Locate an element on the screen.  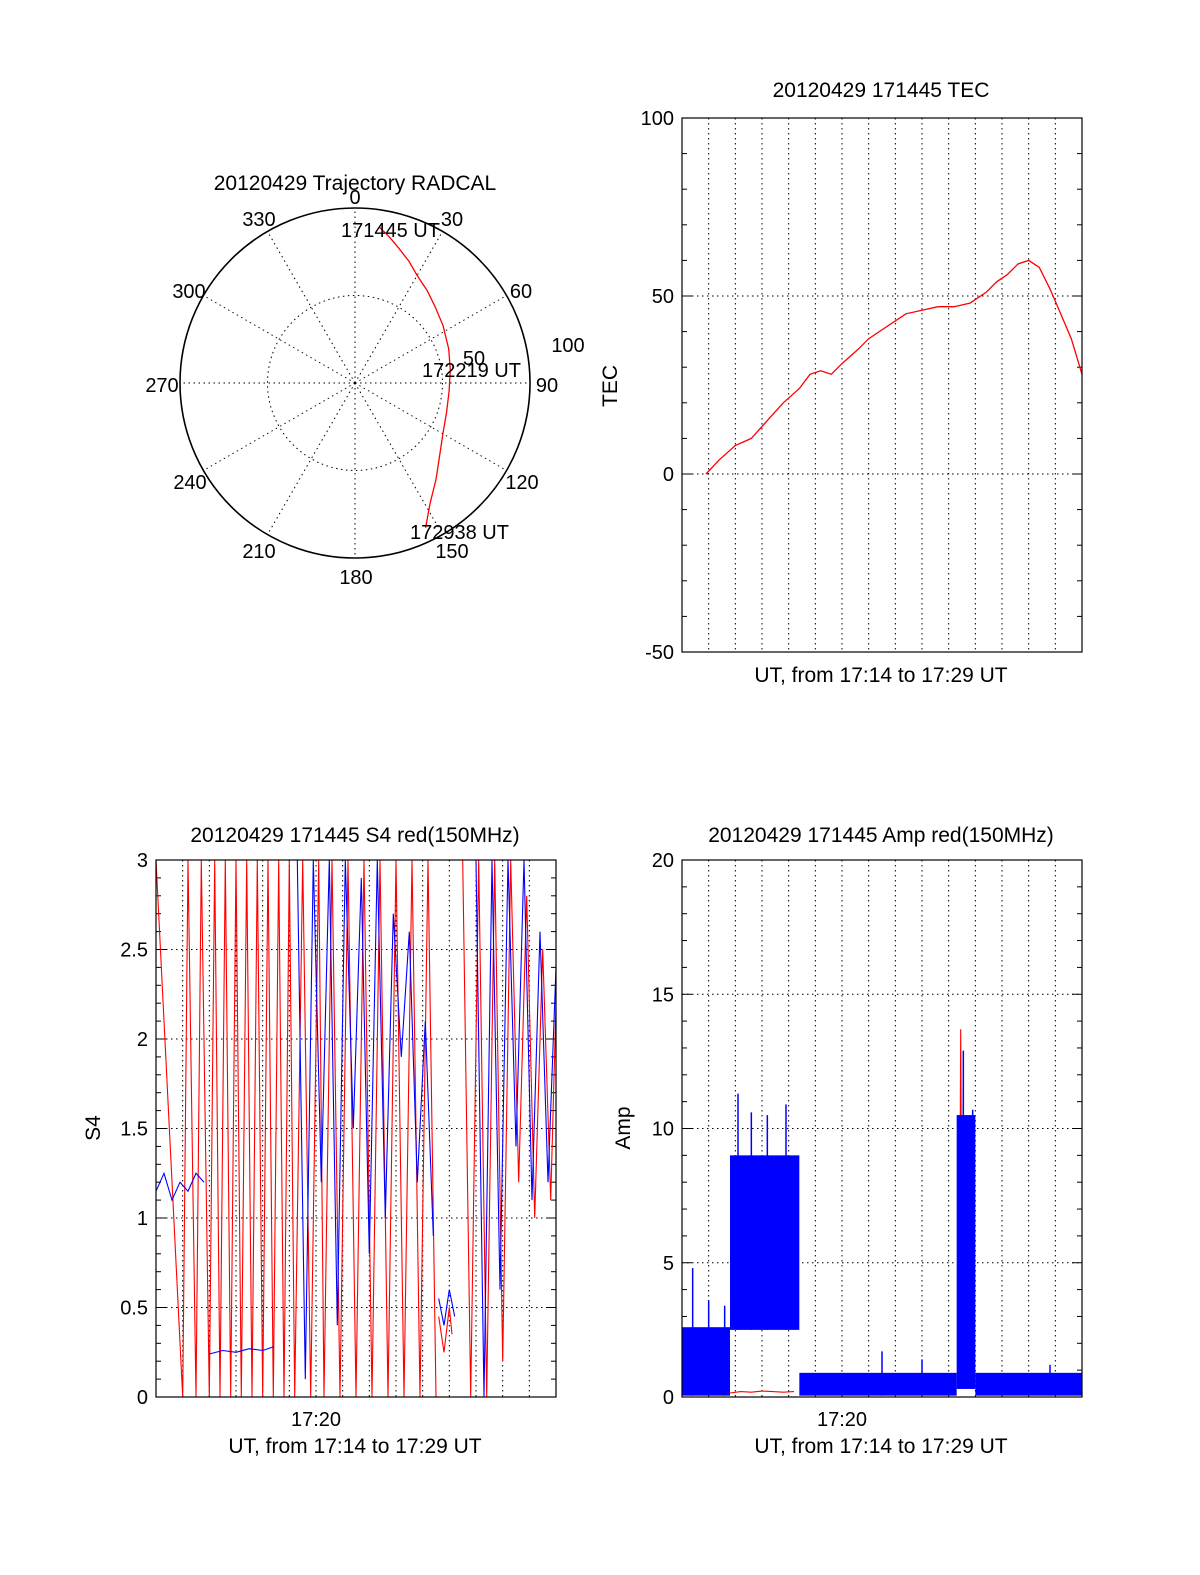
trajectory-title: 20120429 Trajectory RADCAL is located at coordinates (355, 183).